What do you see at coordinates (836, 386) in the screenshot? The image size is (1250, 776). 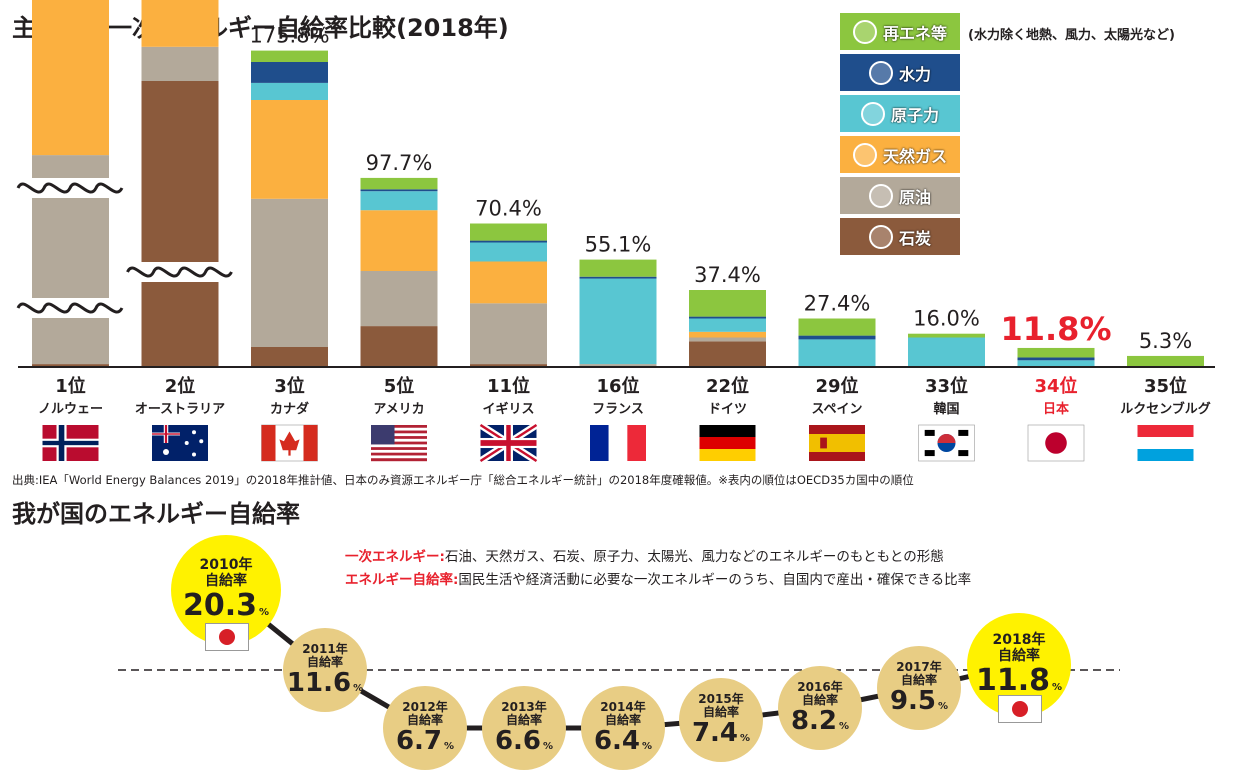 I see `country-rank: 29位` at bounding box center [836, 386].